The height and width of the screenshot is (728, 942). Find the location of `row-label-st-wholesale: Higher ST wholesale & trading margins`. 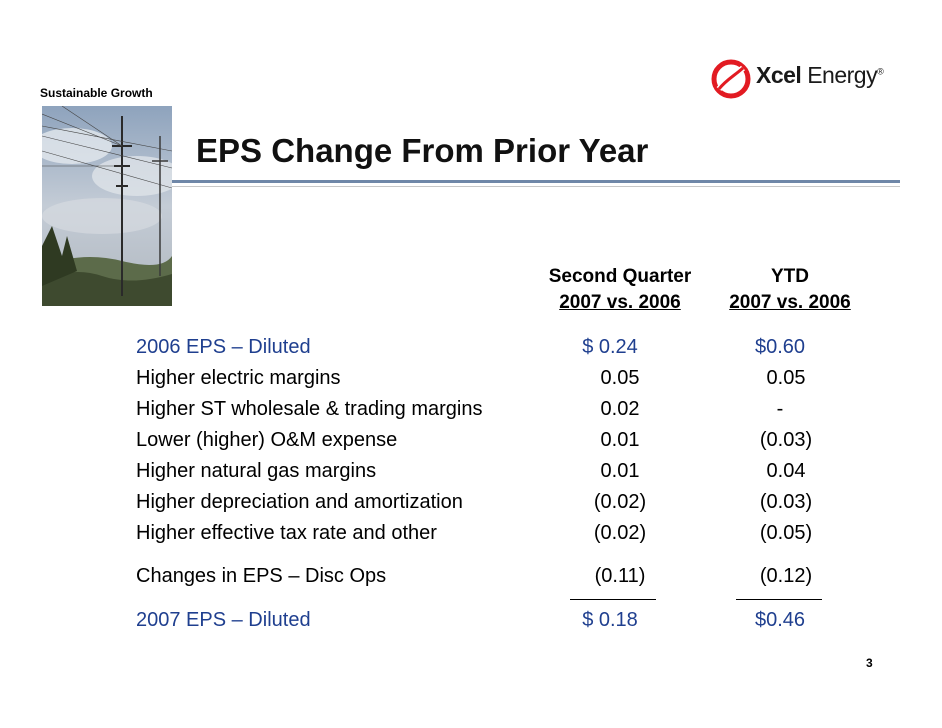

row-label-st-wholesale: Higher ST wholesale & trading margins is located at coordinates (309, 409).